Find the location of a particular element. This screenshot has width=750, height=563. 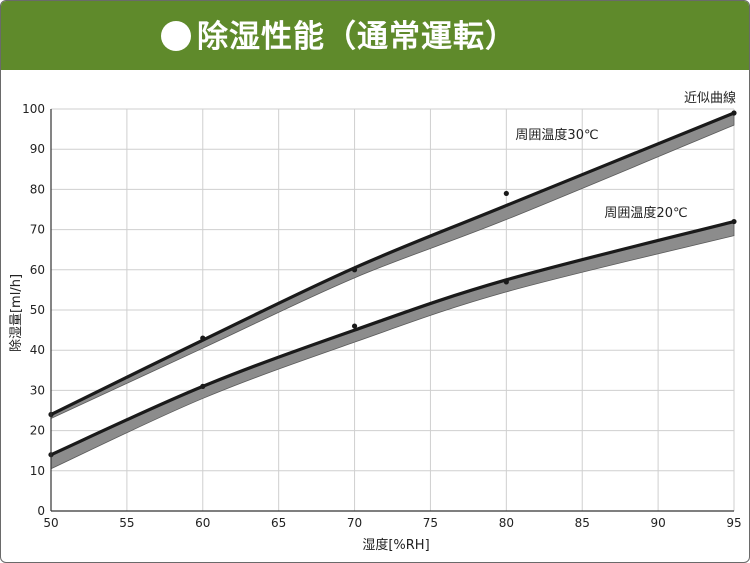

y-tick-label: 10 is located at coordinates (37, 471).